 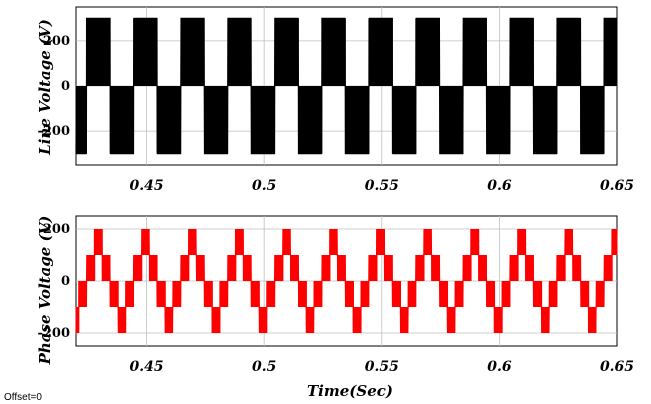 What do you see at coordinates (56, 41) in the screenshot?
I see `y-tick-label: 200` at bounding box center [56, 41].